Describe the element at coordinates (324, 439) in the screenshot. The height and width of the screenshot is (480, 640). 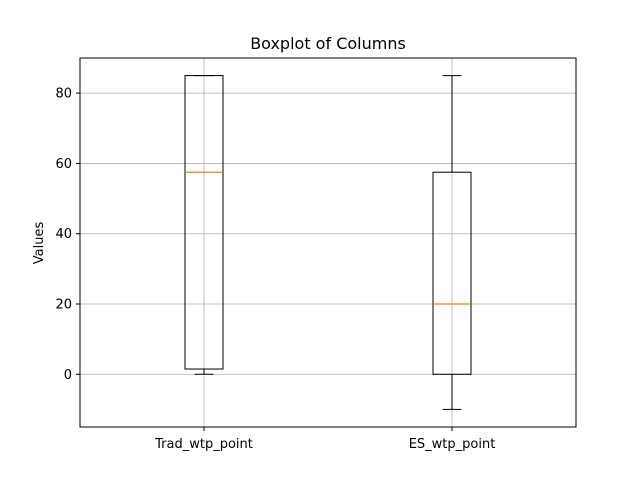
I see `x-axis-ticks: Trad_wtp_point ES_wtp_point` at that location.